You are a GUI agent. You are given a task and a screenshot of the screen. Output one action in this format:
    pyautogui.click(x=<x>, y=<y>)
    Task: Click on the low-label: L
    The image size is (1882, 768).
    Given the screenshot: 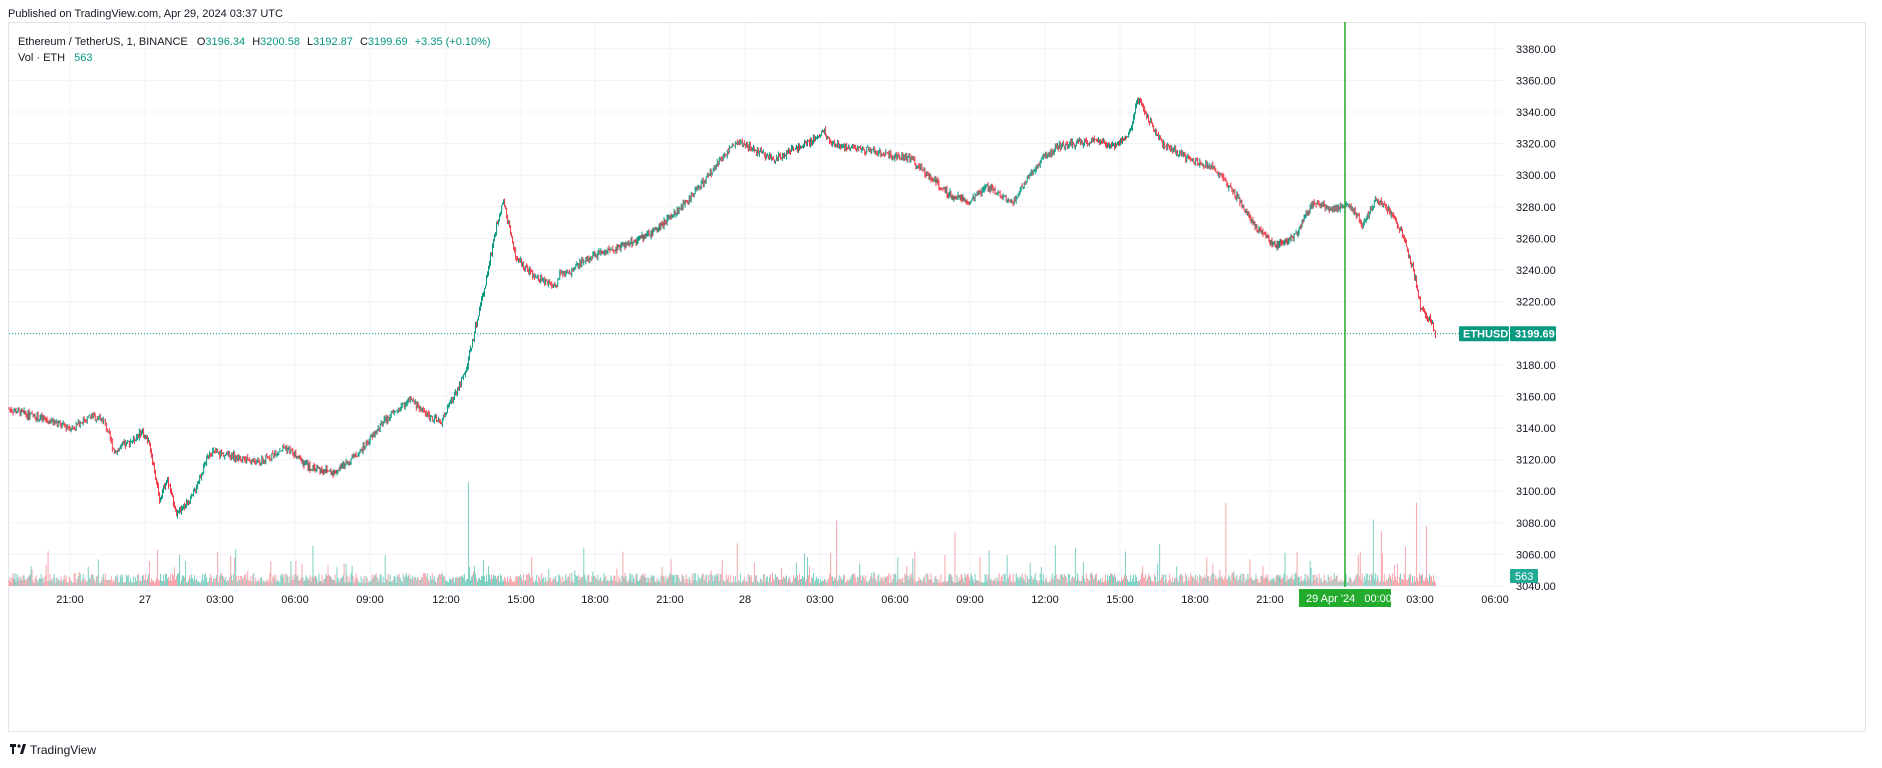 What is the action you would take?
    pyautogui.click(x=310, y=42)
    